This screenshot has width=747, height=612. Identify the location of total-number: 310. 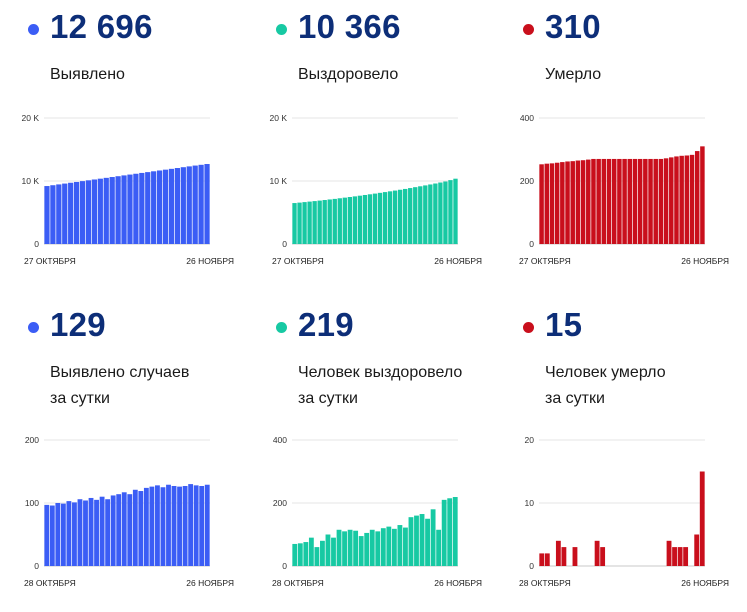
(573, 26).